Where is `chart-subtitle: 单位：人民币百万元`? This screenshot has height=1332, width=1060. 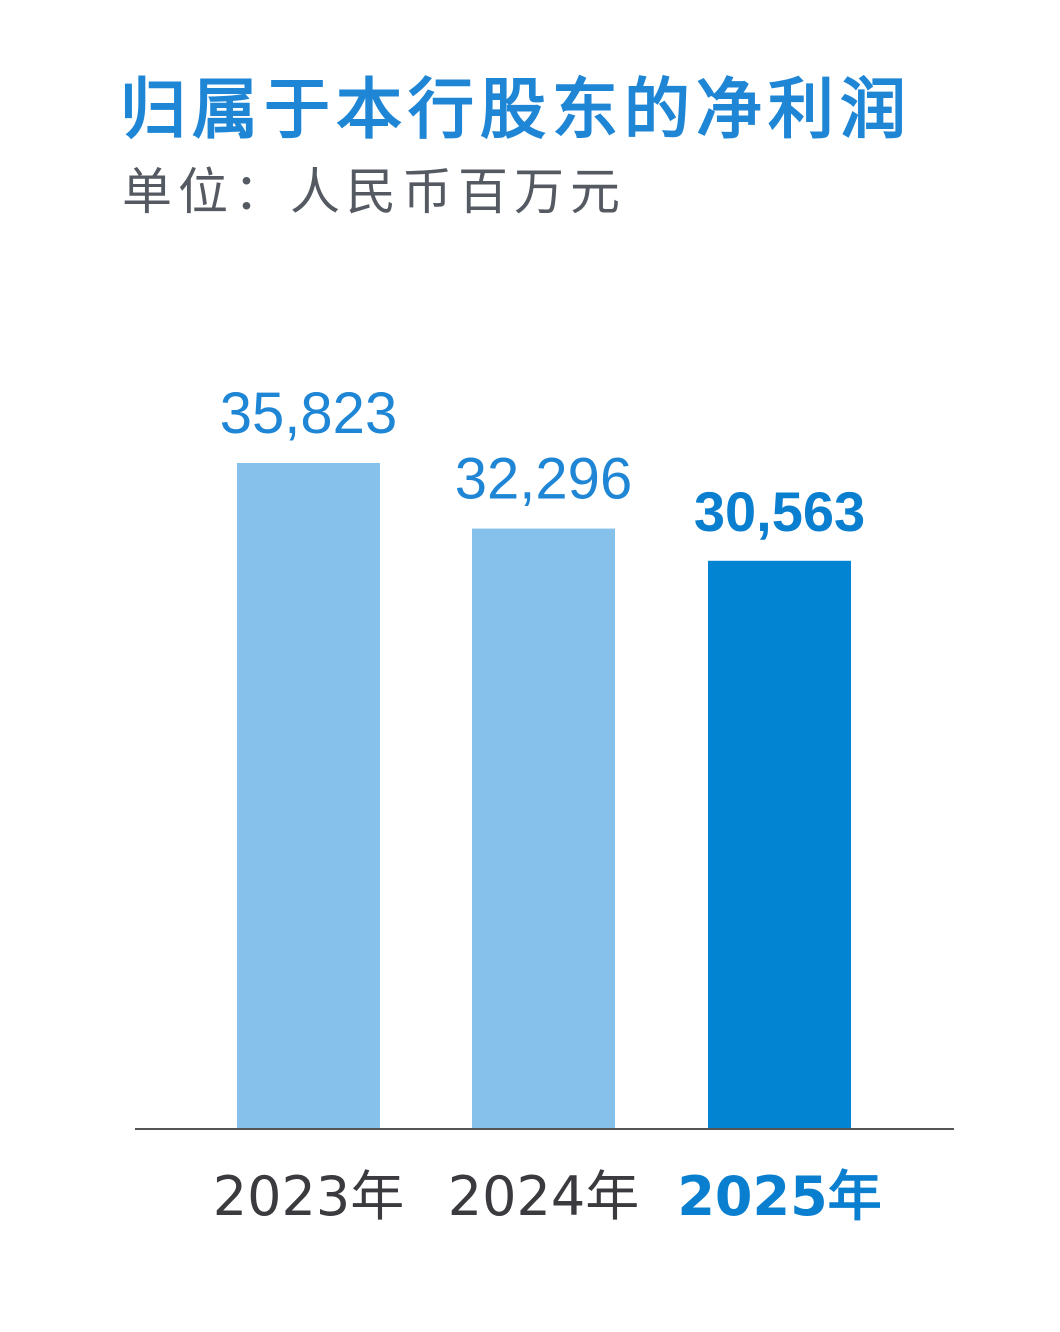 chart-subtitle: 单位：人民币百万元 is located at coordinates (374, 192).